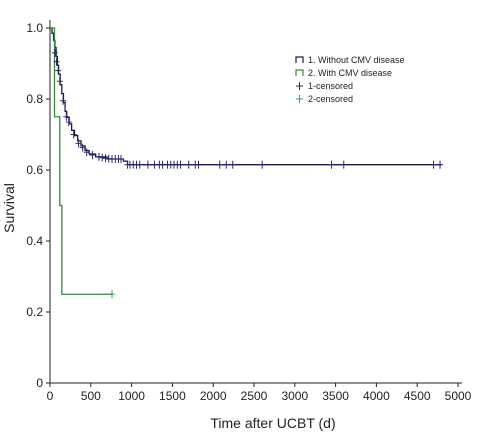 The height and width of the screenshot is (437, 485). I want to click on x-tick-label: 3500, so click(335, 396).